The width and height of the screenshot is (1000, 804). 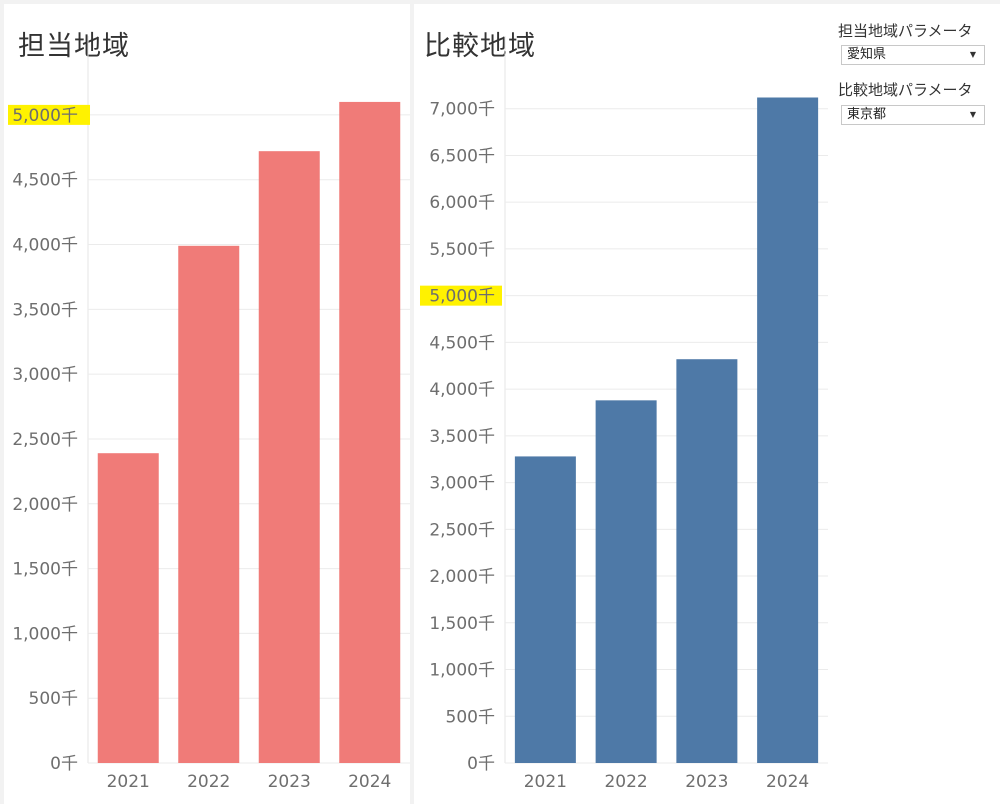 What do you see at coordinates (905, 90) in the screenshot?
I see `comparison-parameter-label: 比較地域パラメータ` at bounding box center [905, 90].